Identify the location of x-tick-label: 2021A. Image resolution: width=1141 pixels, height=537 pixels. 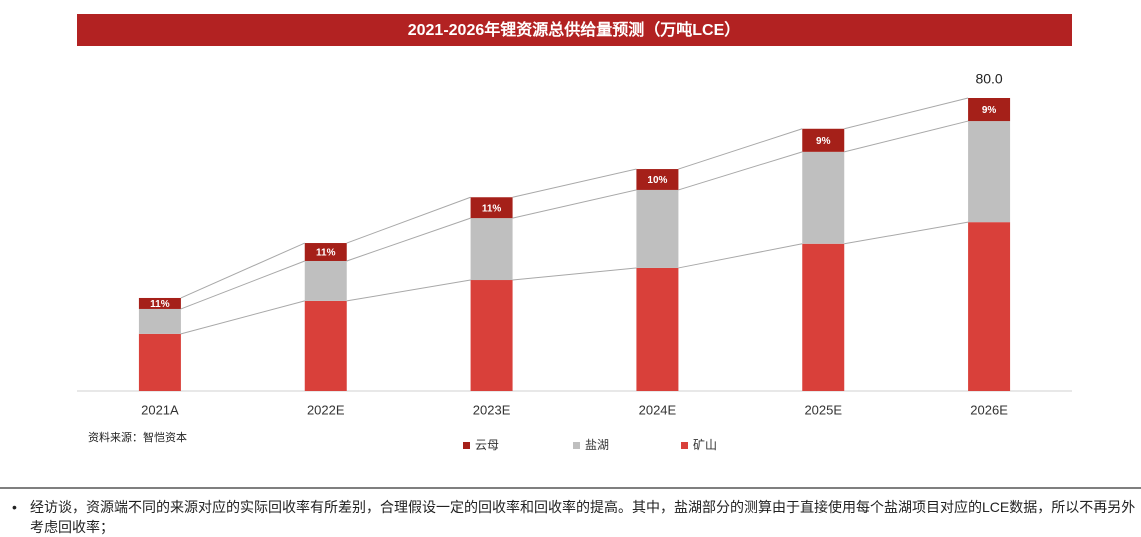
(160, 409).